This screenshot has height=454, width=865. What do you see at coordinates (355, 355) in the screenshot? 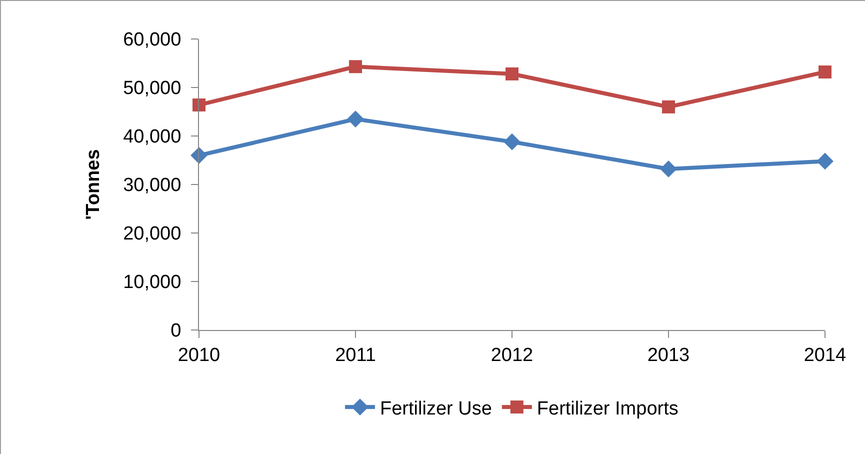
I see `x-tick-label: 2011` at bounding box center [355, 355].